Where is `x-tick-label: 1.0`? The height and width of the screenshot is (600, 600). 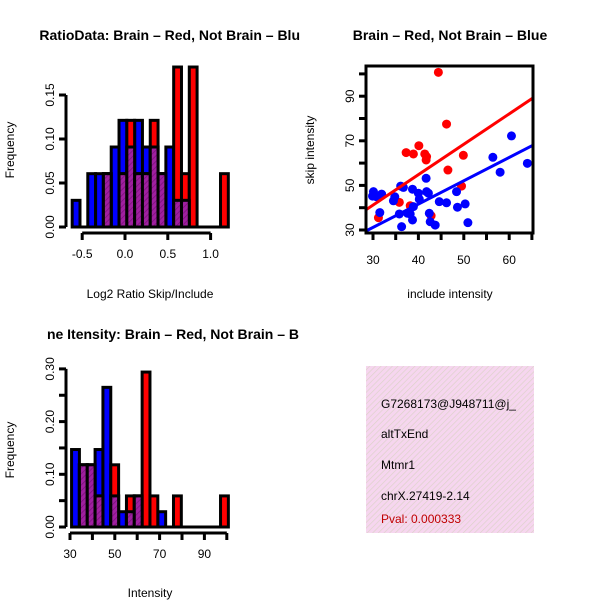
x-tick-label: 1.0 is located at coordinates (210, 254).